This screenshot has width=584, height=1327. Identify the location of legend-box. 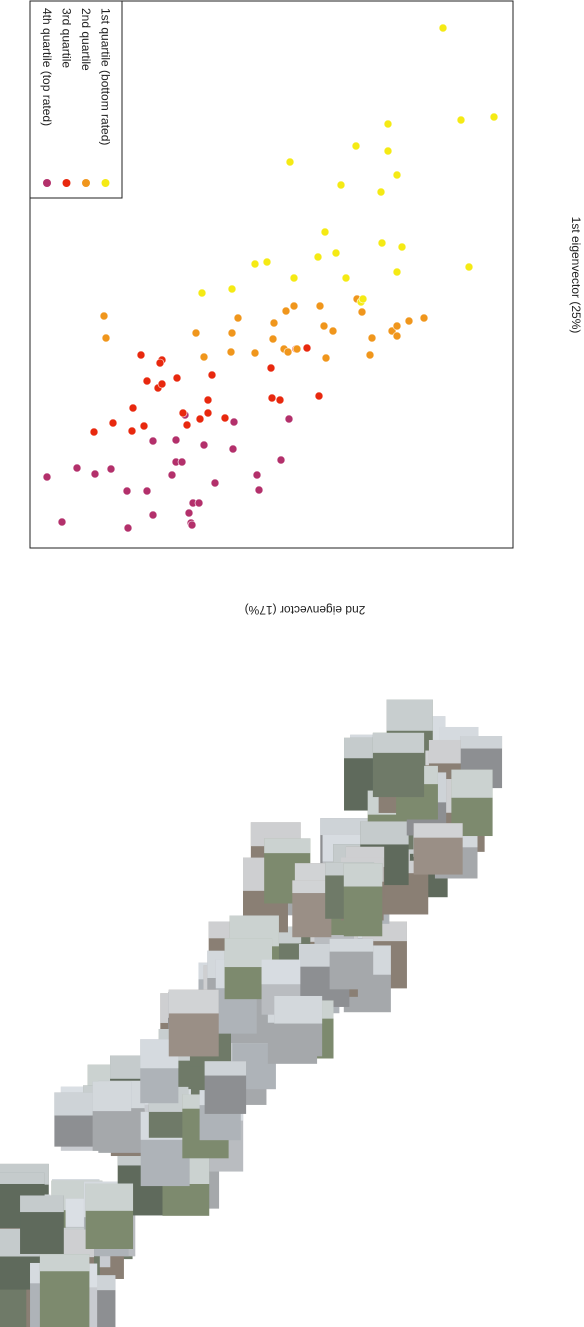
(76, 99).